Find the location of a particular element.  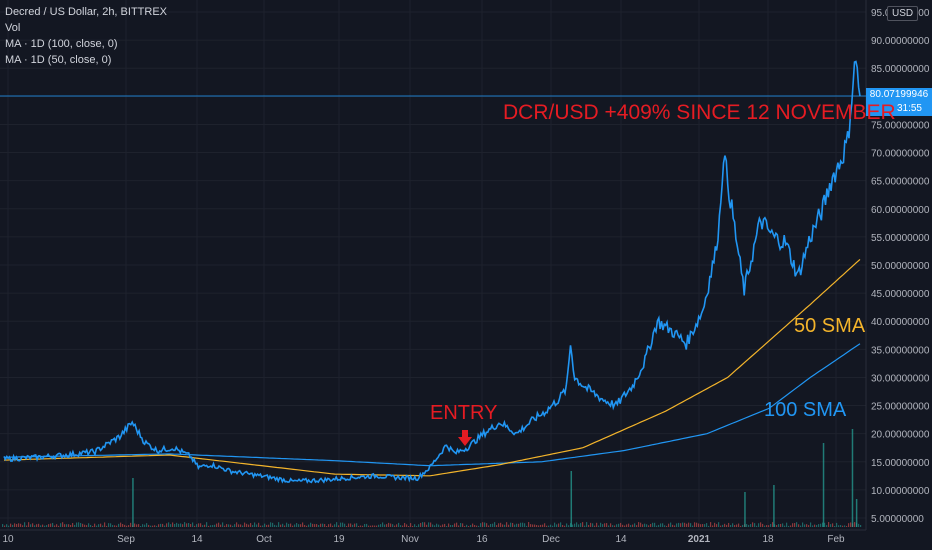

last-price-tag: 80.07199946 is located at coordinates (899, 95).